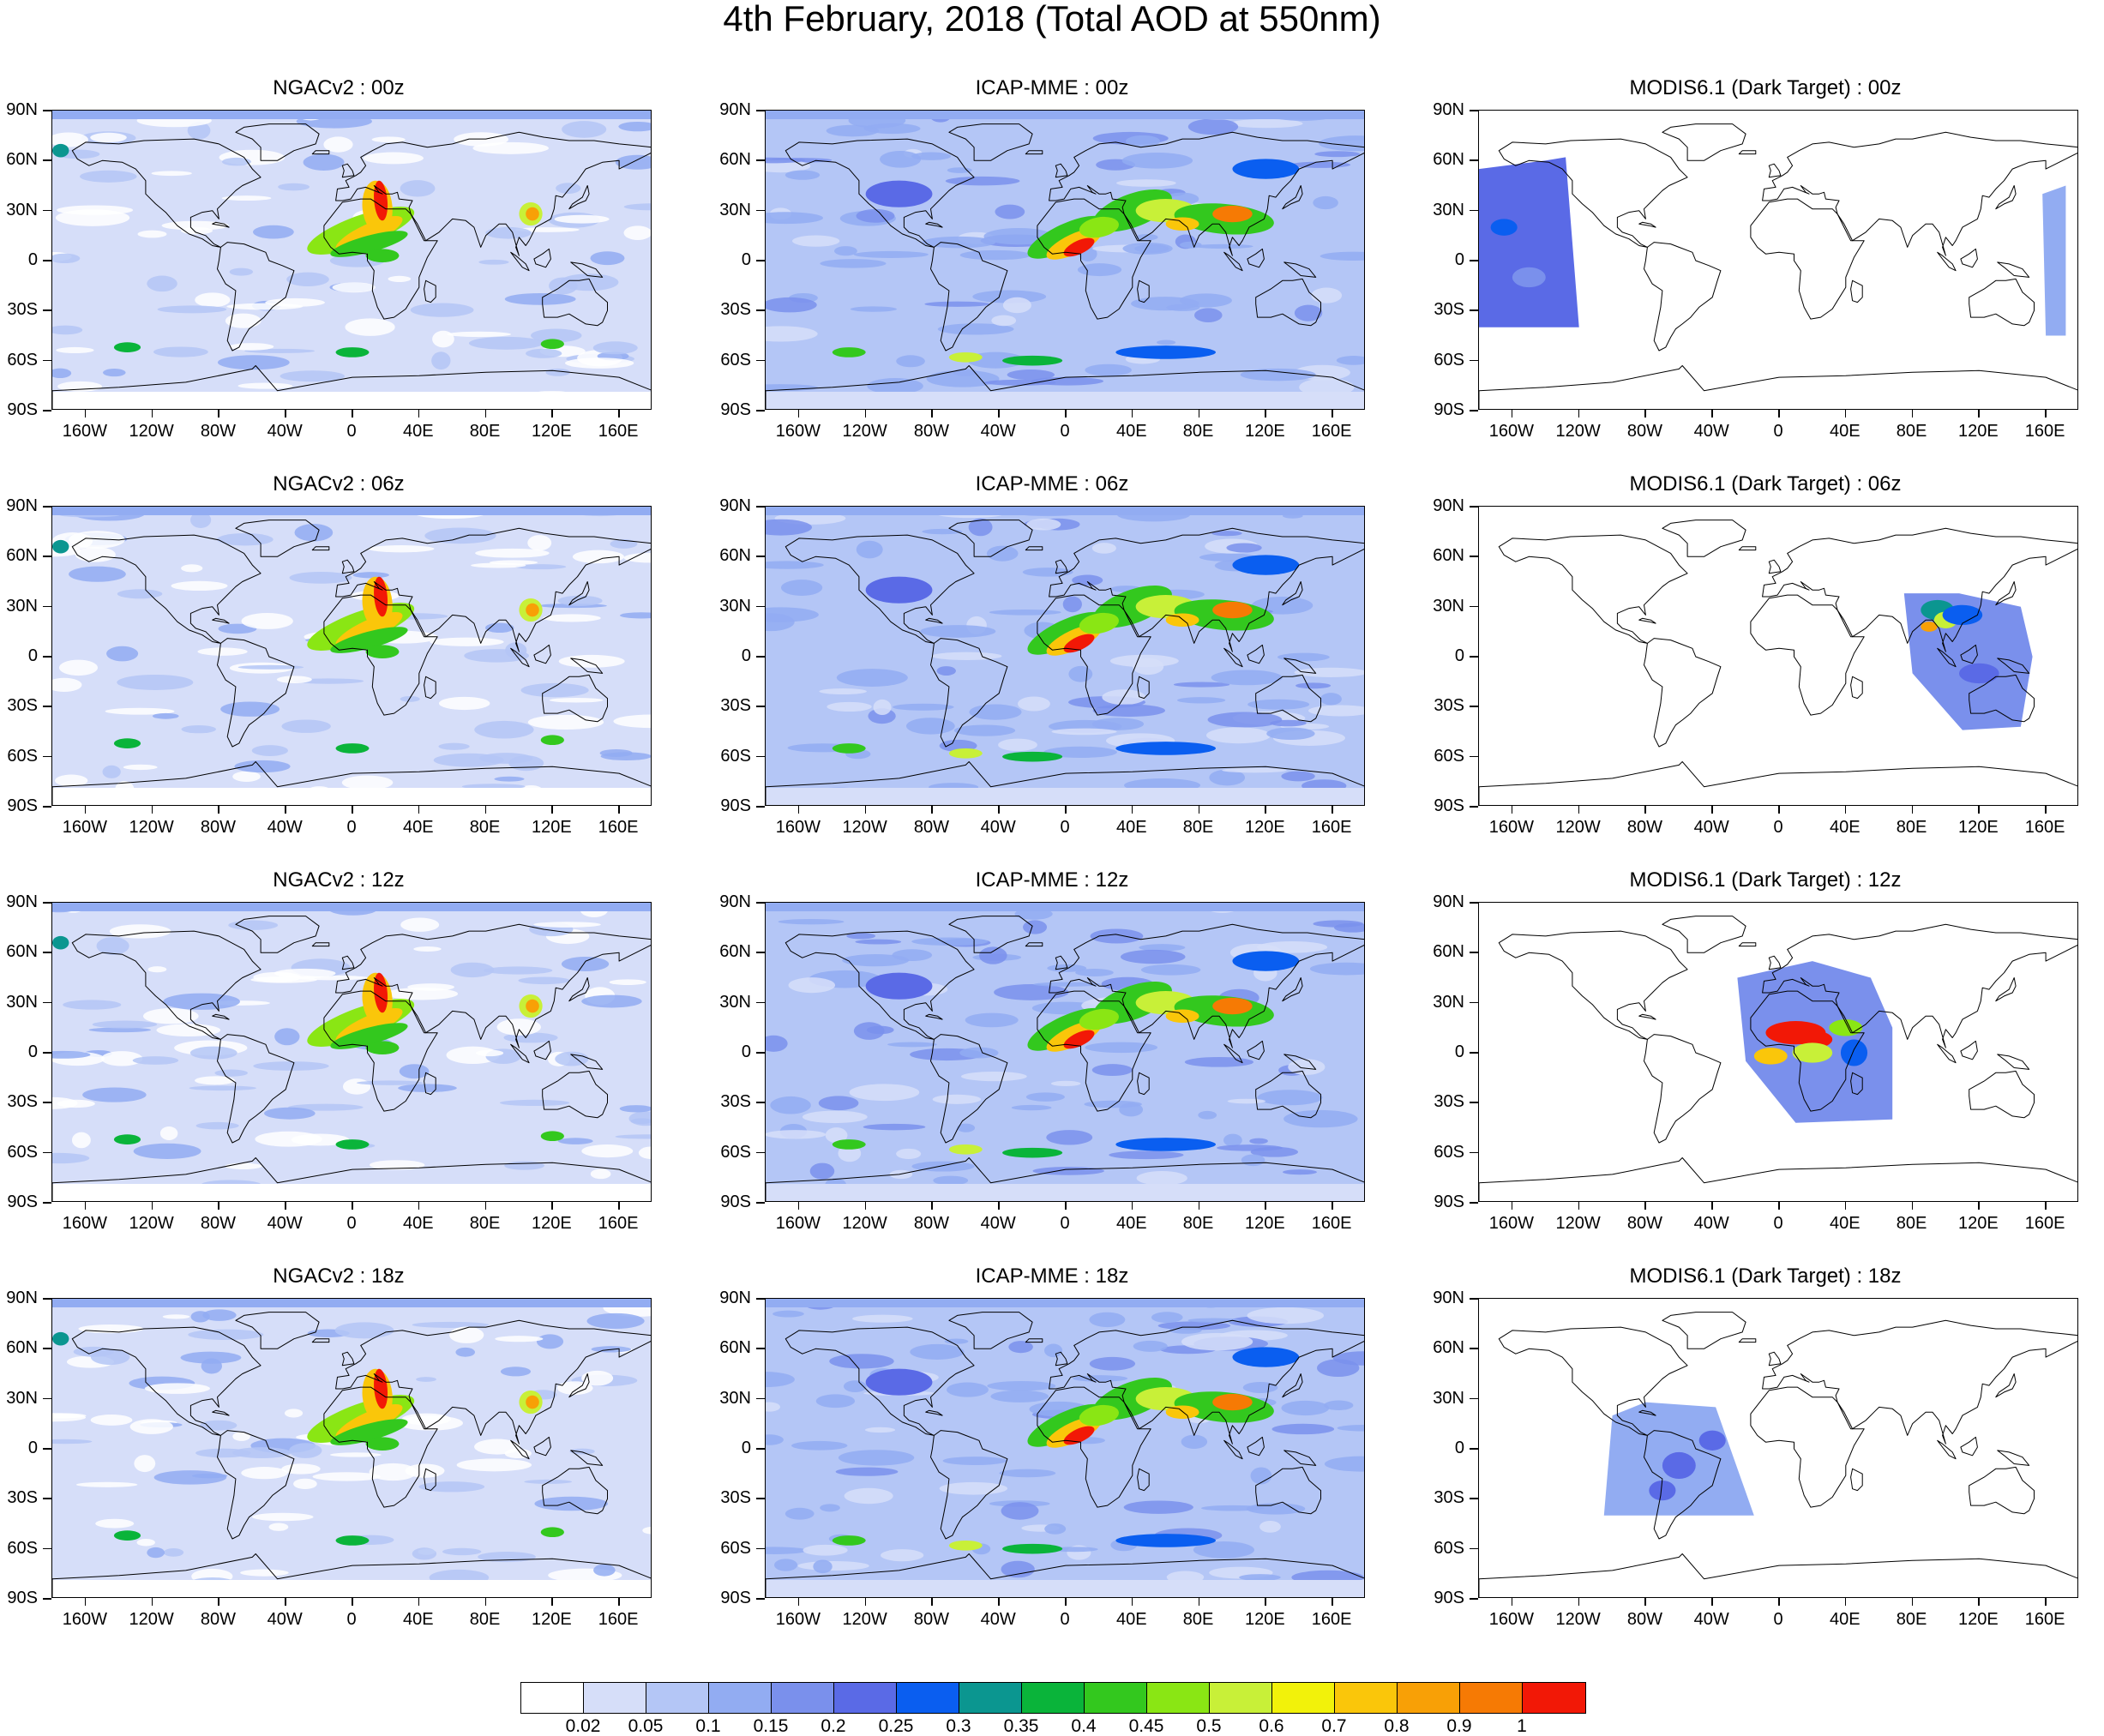 The height and width of the screenshot is (1736, 2104). I want to click on lat-label: 0, so click(1459, 1051).